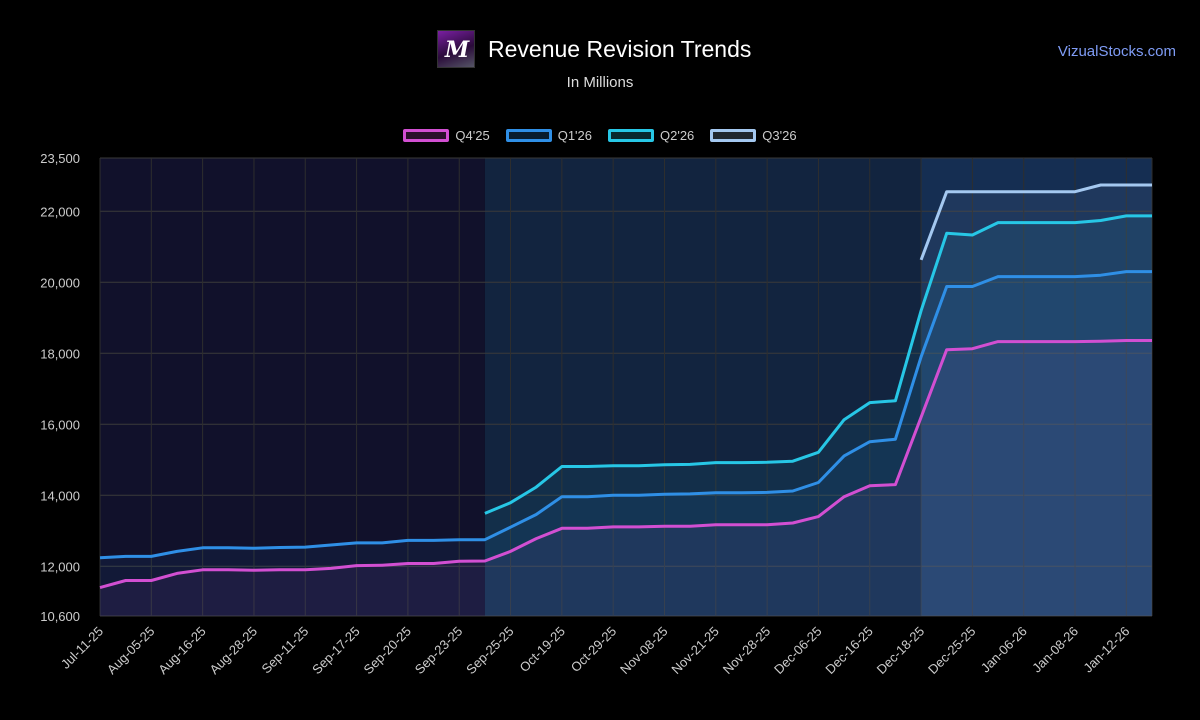  I want to click on y-tick-label: 20,000, so click(60, 282).